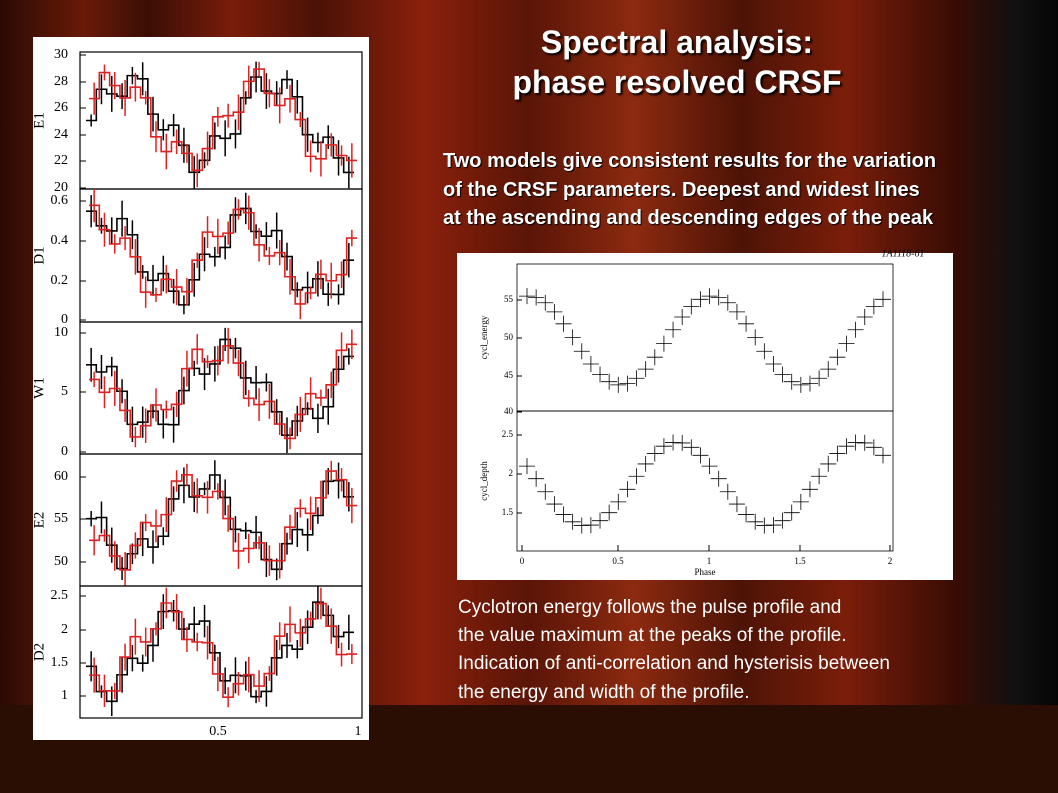 The image size is (1058, 793). I want to click on x-tick-label: 1, so click(358, 731).